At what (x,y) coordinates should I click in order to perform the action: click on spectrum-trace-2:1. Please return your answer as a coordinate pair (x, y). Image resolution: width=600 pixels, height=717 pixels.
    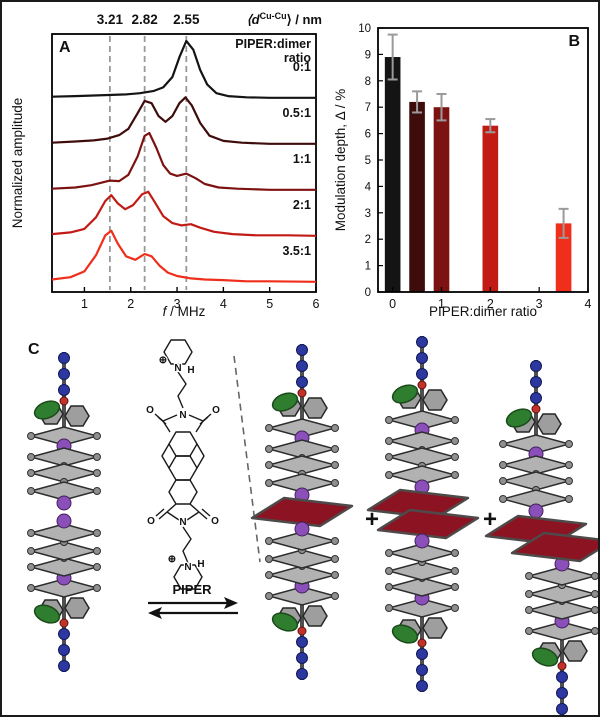
    Looking at the image, I should click on (184, 213).